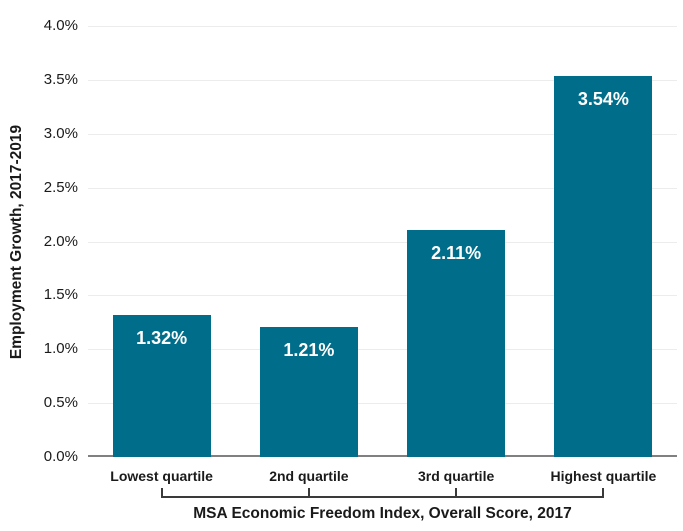  Describe the element at coordinates (60, 79) in the screenshot. I see `y-tick-label: 3.5%` at that location.